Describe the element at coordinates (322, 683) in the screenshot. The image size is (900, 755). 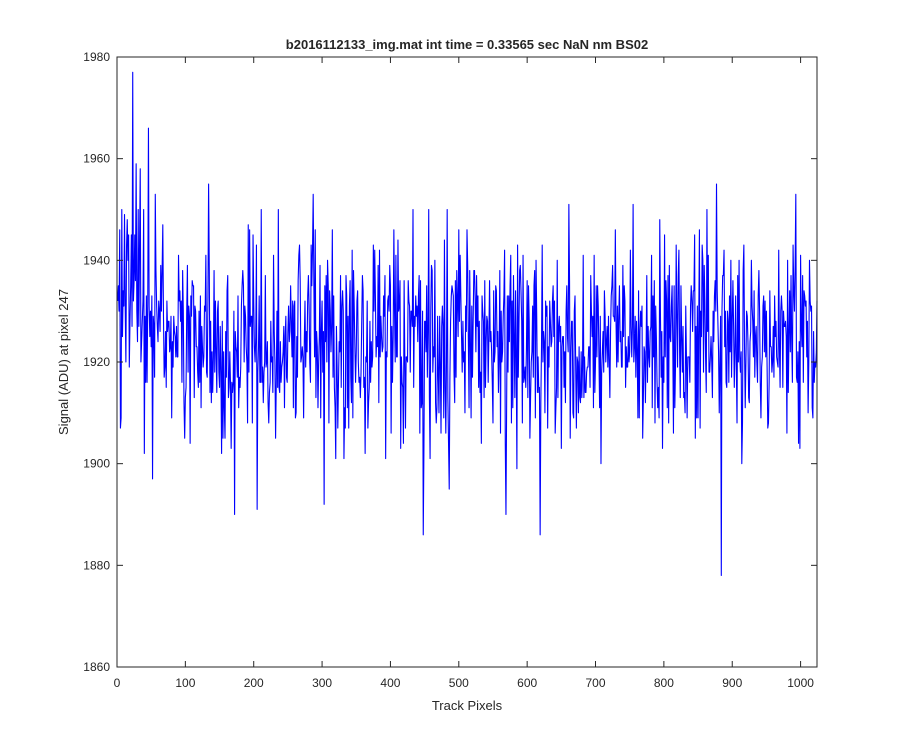
I see `x-tick-label: 300` at that location.